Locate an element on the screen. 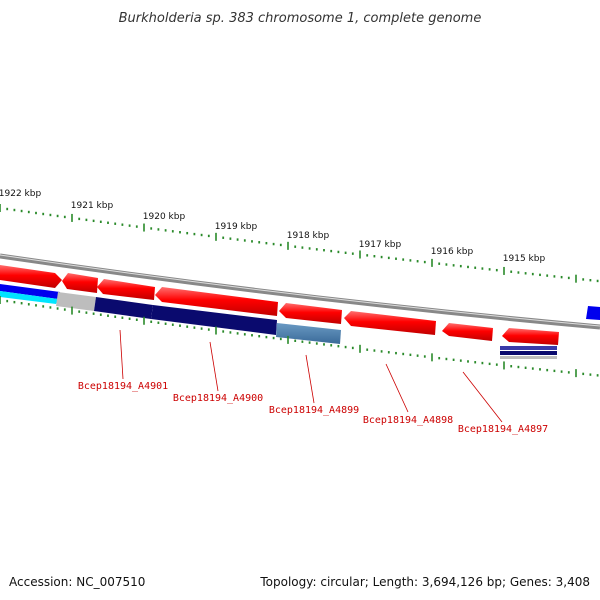 The height and width of the screenshot is (600, 600). kbp-label: 1915 kbp is located at coordinates (524, 259).